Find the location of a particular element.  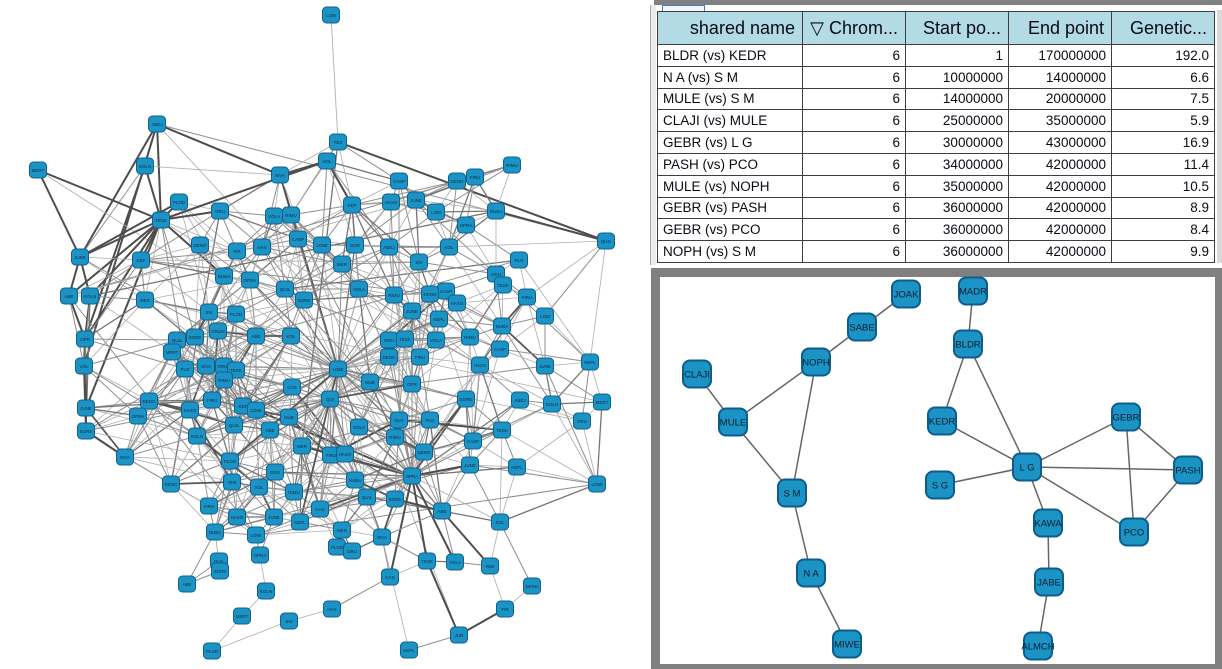

svg-text: NUB is located at coordinates (370, 382).